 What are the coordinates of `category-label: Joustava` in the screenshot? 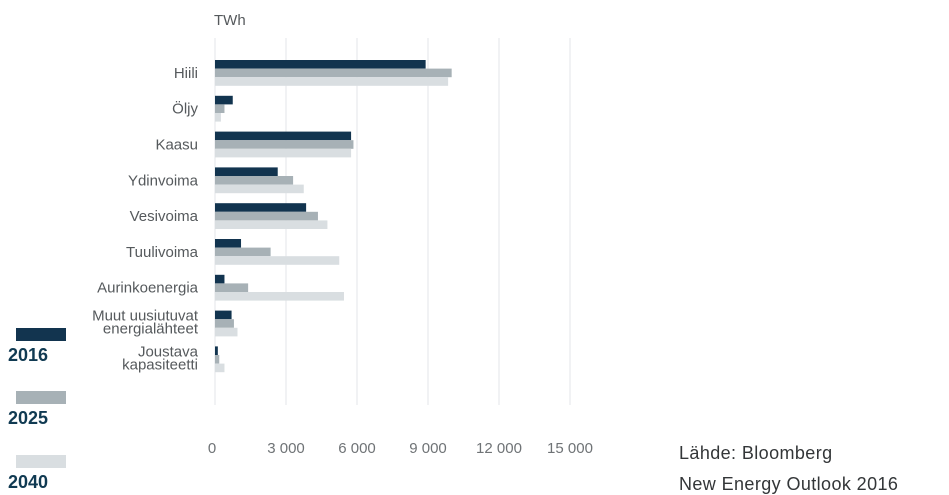 It's located at (168, 351).